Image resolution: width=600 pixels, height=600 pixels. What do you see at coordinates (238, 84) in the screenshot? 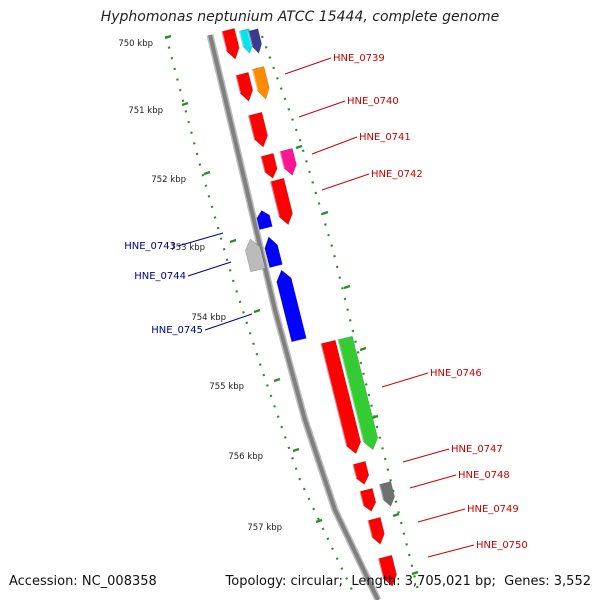
I see `cds-hne0739-region-highlight` at bounding box center [238, 84].